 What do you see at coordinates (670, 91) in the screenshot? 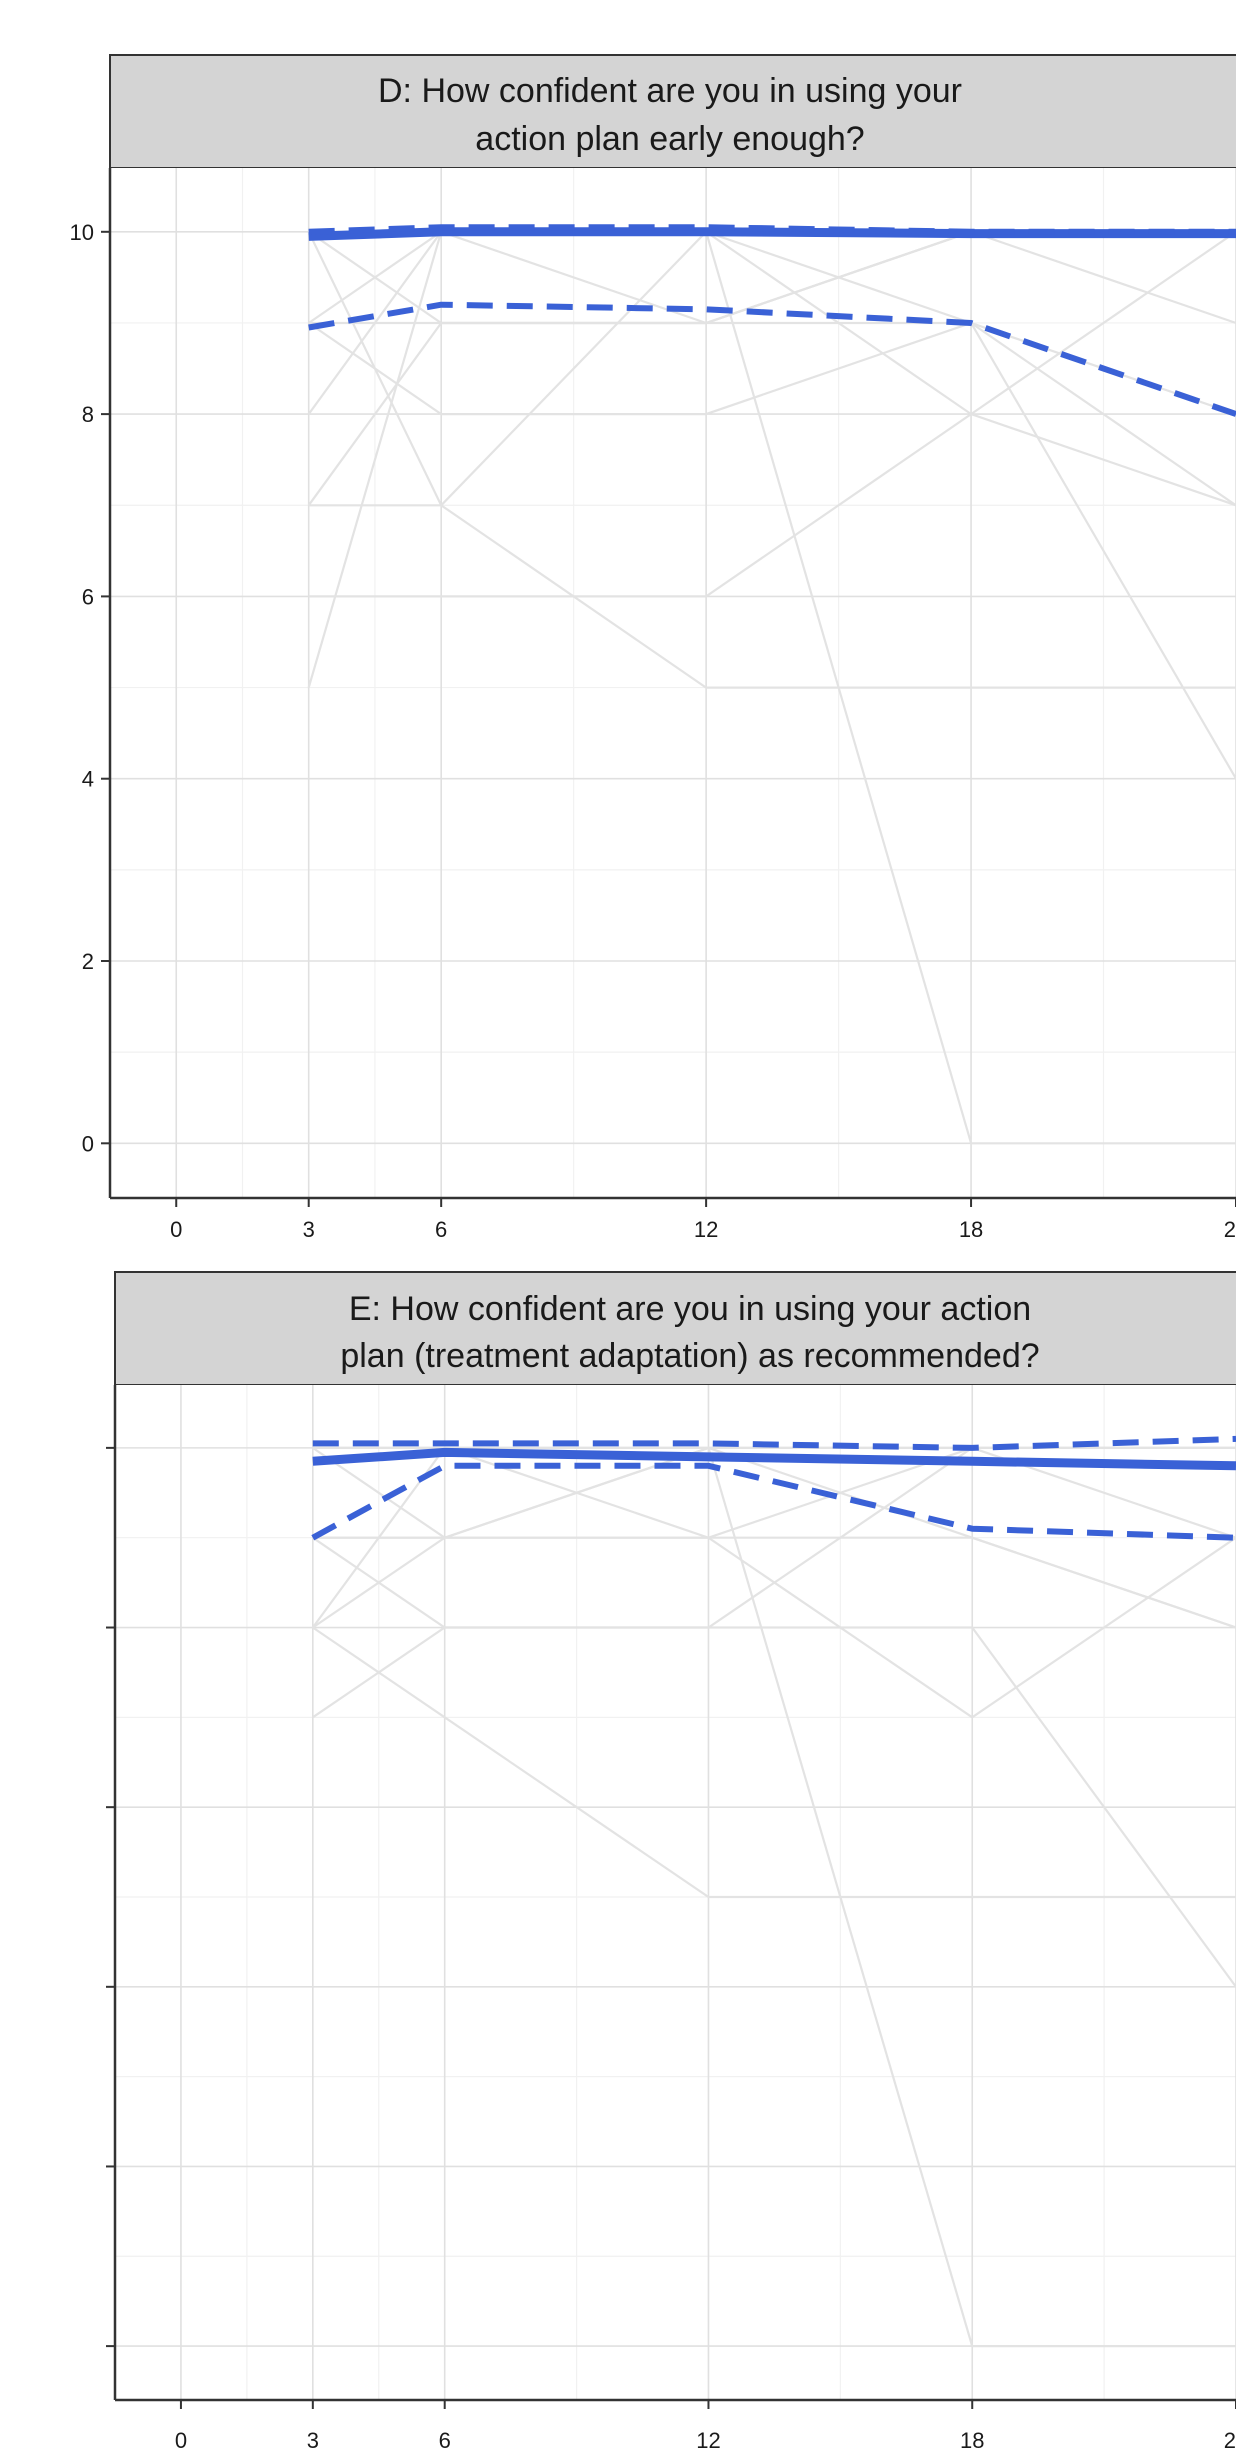
I see `strip-title-line: D: How confident are you in using your` at bounding box center [670, 91].